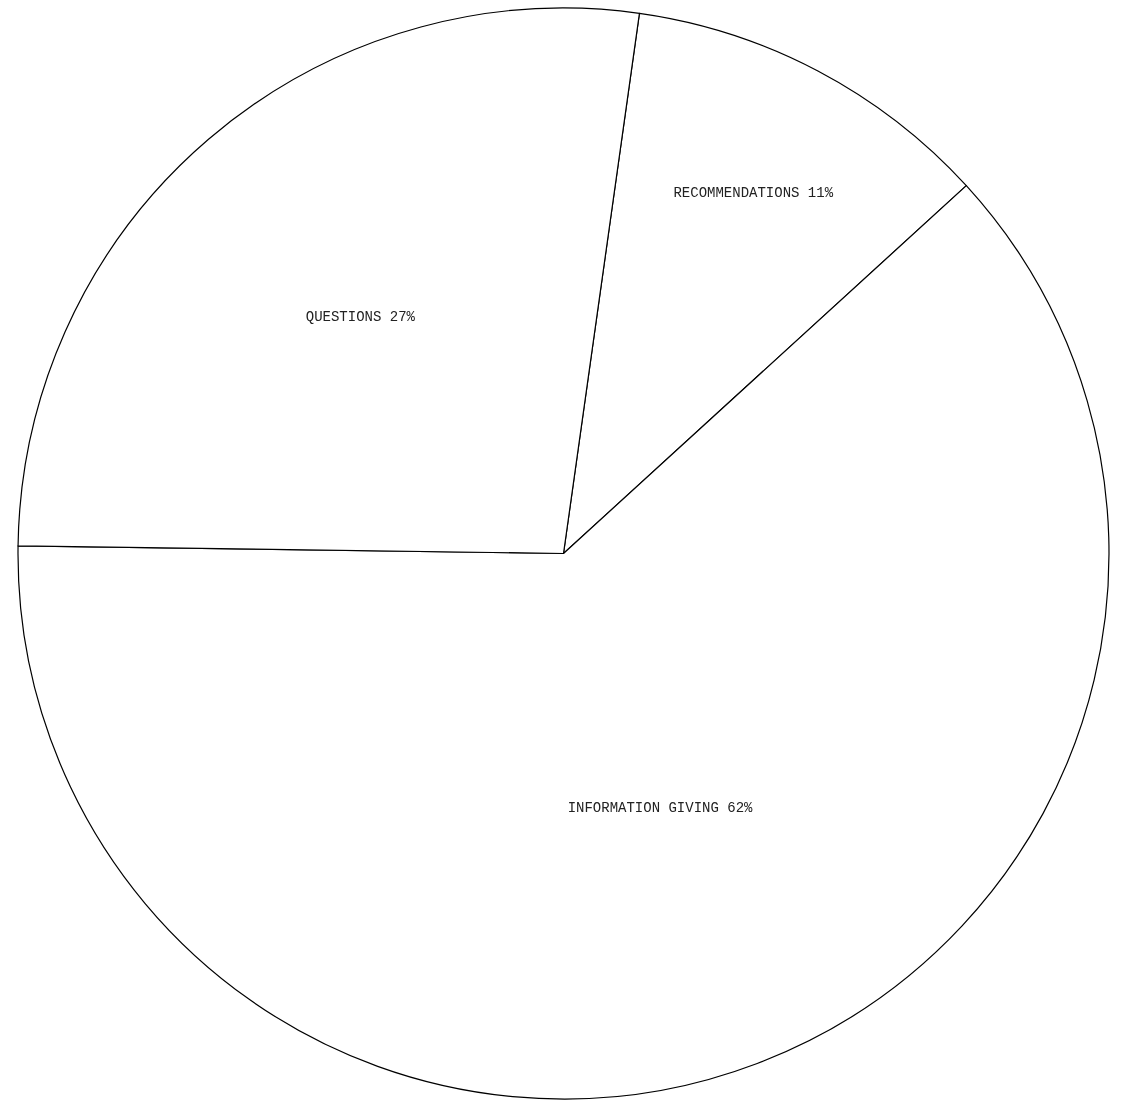 Image resolution: width=1127 pixels, height=1107 pixels. What do you see at coordinates (360, 316) in the screenshot?
I see `slice-label: QUESTIONS 27%` at bounding box center [360, 316].